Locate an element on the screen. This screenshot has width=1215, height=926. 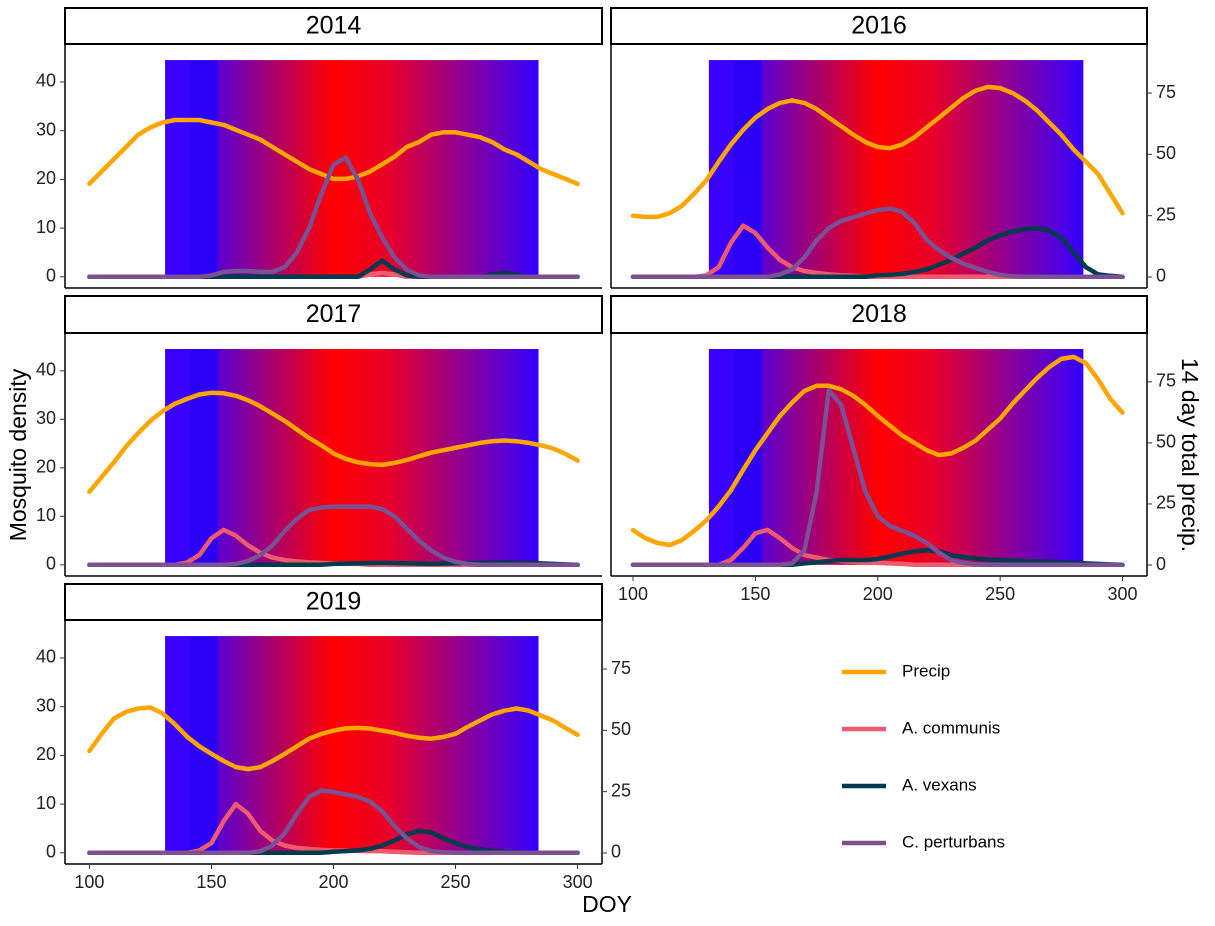
facet-title: 2019 is located at coordinates (334, 602).